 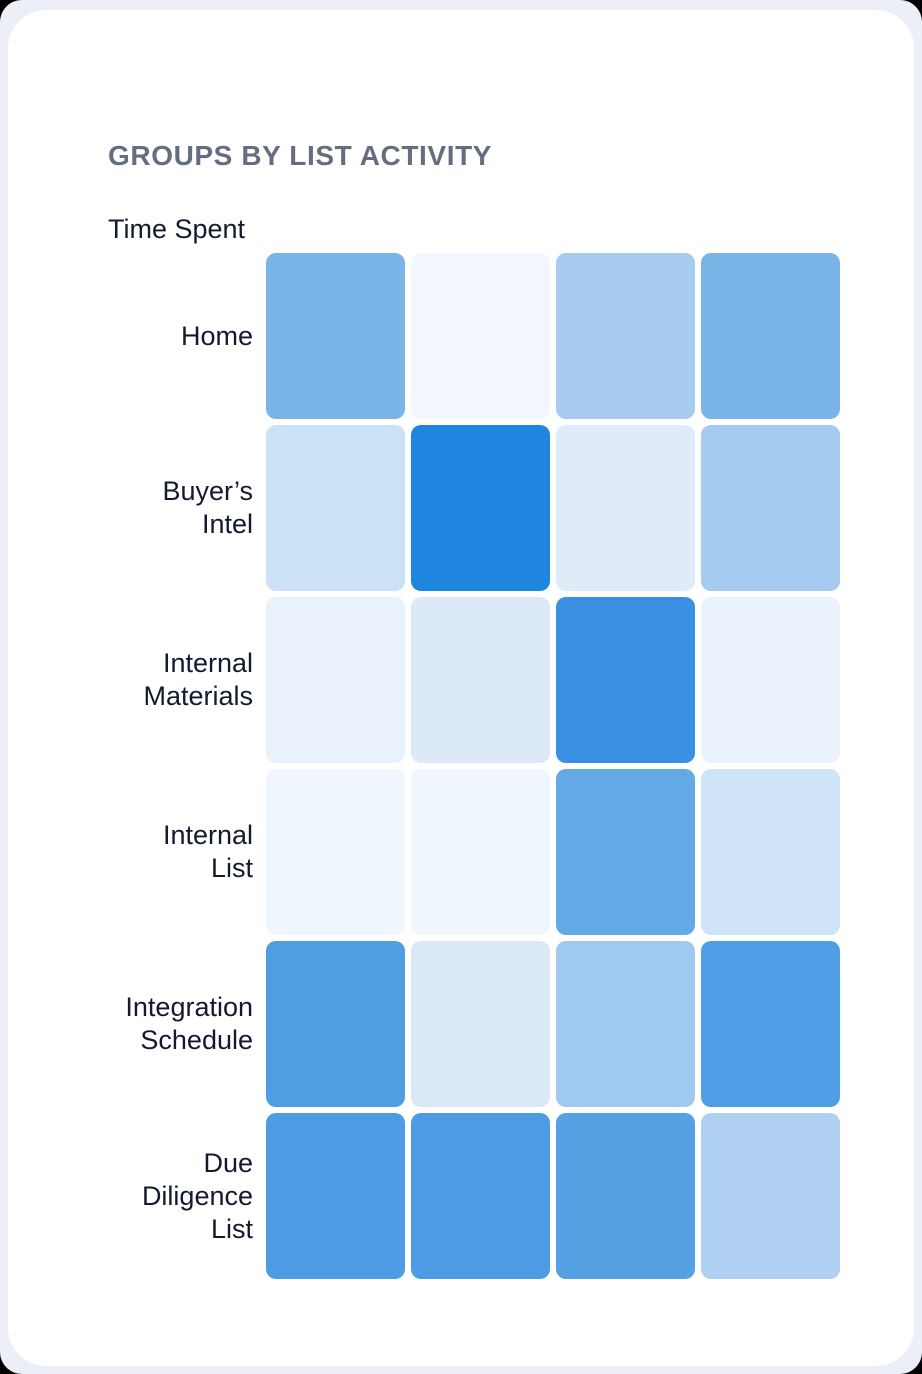 I want to click on heatmap-cell-r1-c4, so click(x=770, y=336).